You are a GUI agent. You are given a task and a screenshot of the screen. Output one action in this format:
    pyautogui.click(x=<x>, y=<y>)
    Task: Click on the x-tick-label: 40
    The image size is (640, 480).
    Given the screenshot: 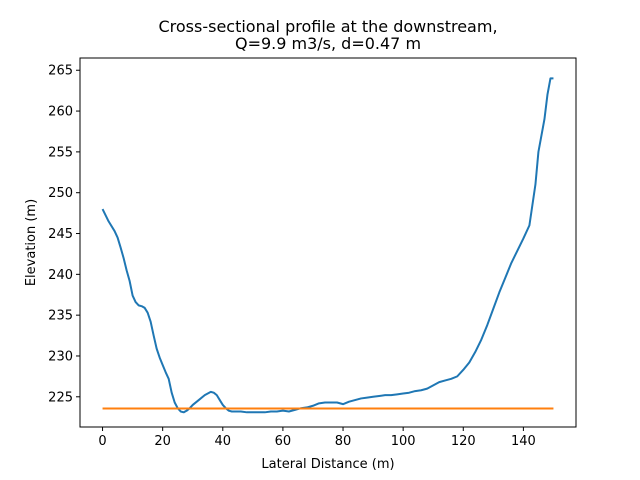 What is the action you would take?
    pyautogui.click(x=223, y=441)
    